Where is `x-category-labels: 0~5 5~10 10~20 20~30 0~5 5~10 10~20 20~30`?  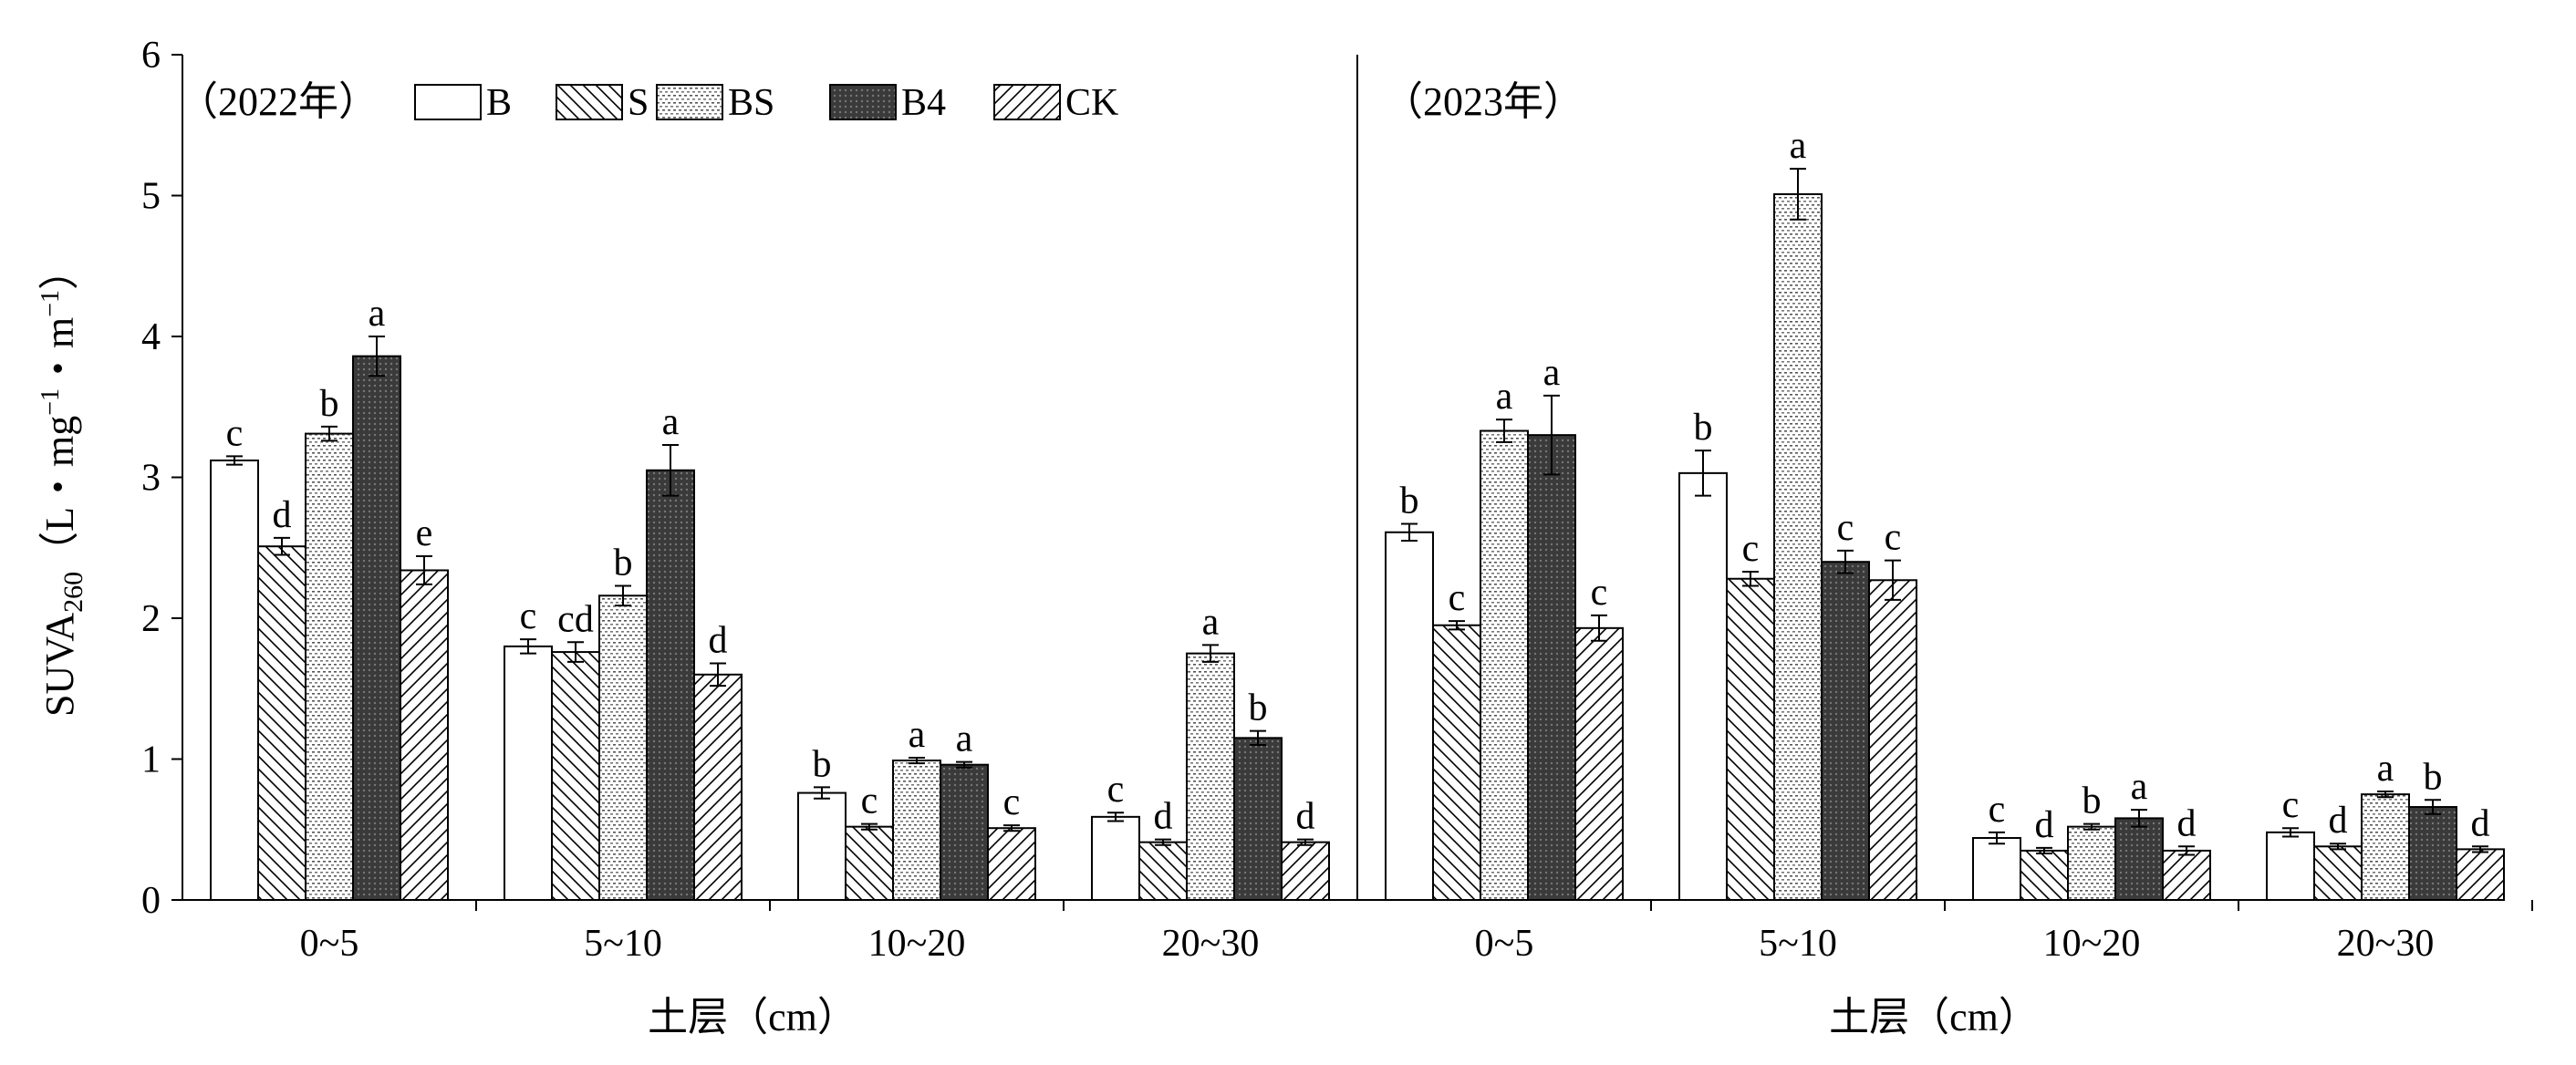 x-category-labels: 0~5 5~10 10~20 20~30 0~5 5~10 10~20 20~30 is located at coordinates (1416, 932).